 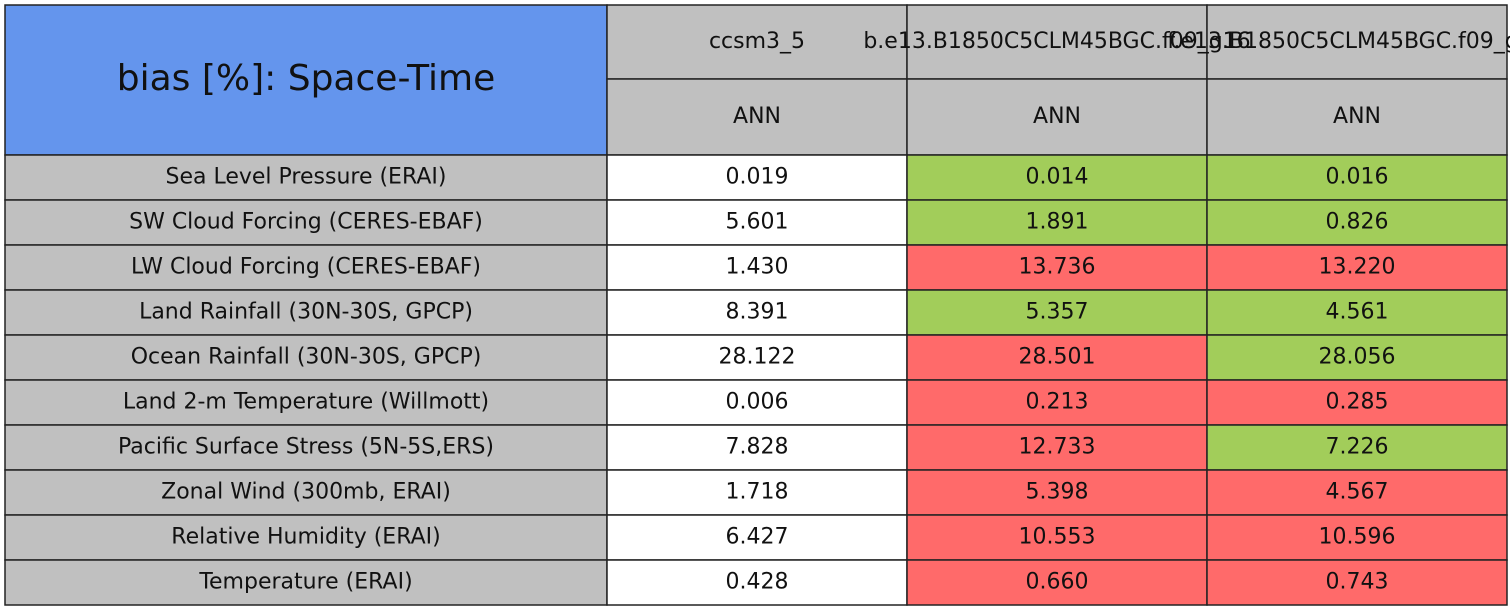 I want to click on value: 0.006, so click(x=757, y=402).